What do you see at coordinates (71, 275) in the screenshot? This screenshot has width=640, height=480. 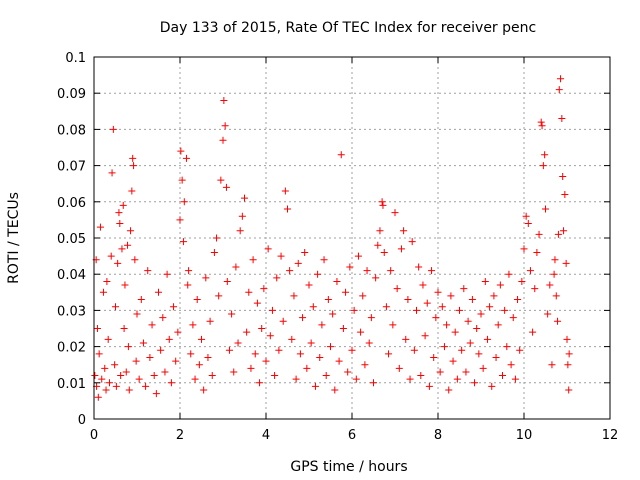 I see `y-tick-label: 0.04` at bounding box center [71, 275].